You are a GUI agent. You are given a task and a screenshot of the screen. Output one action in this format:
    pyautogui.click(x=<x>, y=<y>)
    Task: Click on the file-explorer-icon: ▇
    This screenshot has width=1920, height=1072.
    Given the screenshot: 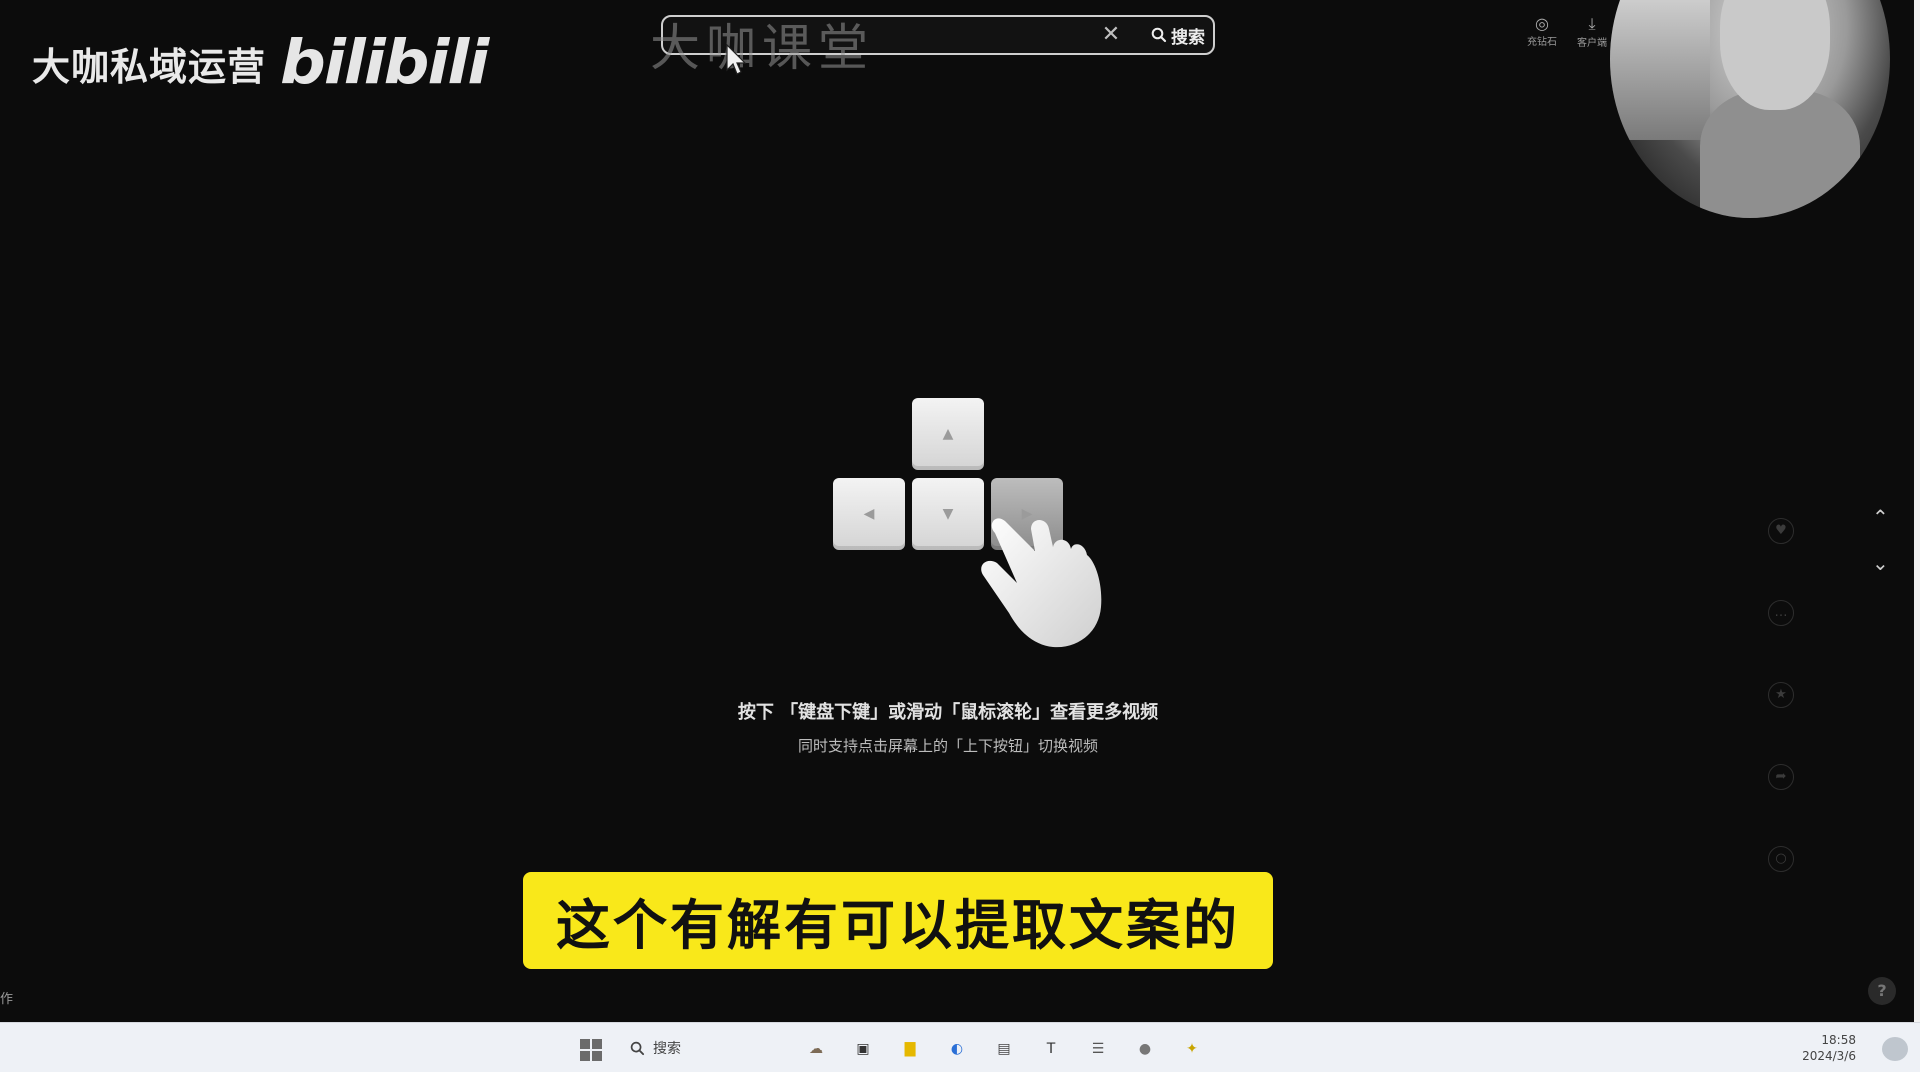 What is the action you would take?
    pyautogui.click(x=910, y=1049)
    